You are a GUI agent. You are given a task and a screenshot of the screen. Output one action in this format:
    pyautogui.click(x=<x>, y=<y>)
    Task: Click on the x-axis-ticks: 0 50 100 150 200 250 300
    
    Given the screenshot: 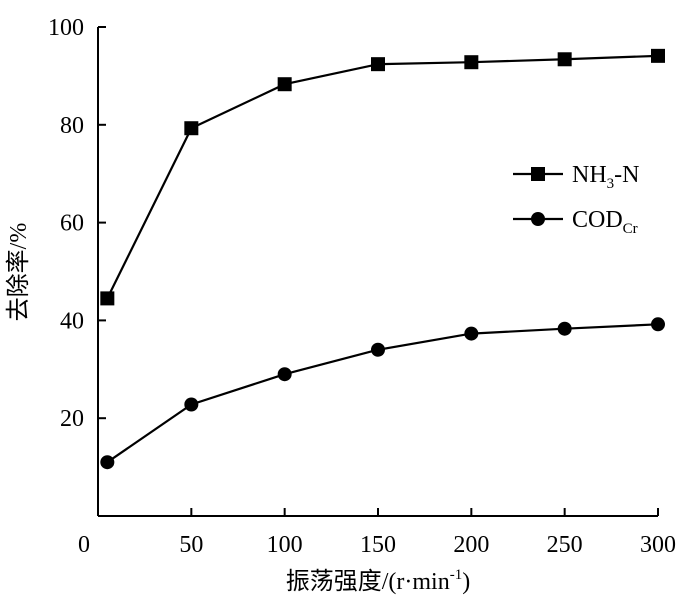 What is the action you would take?
    pyautogui.click(x=377, y=533)
    